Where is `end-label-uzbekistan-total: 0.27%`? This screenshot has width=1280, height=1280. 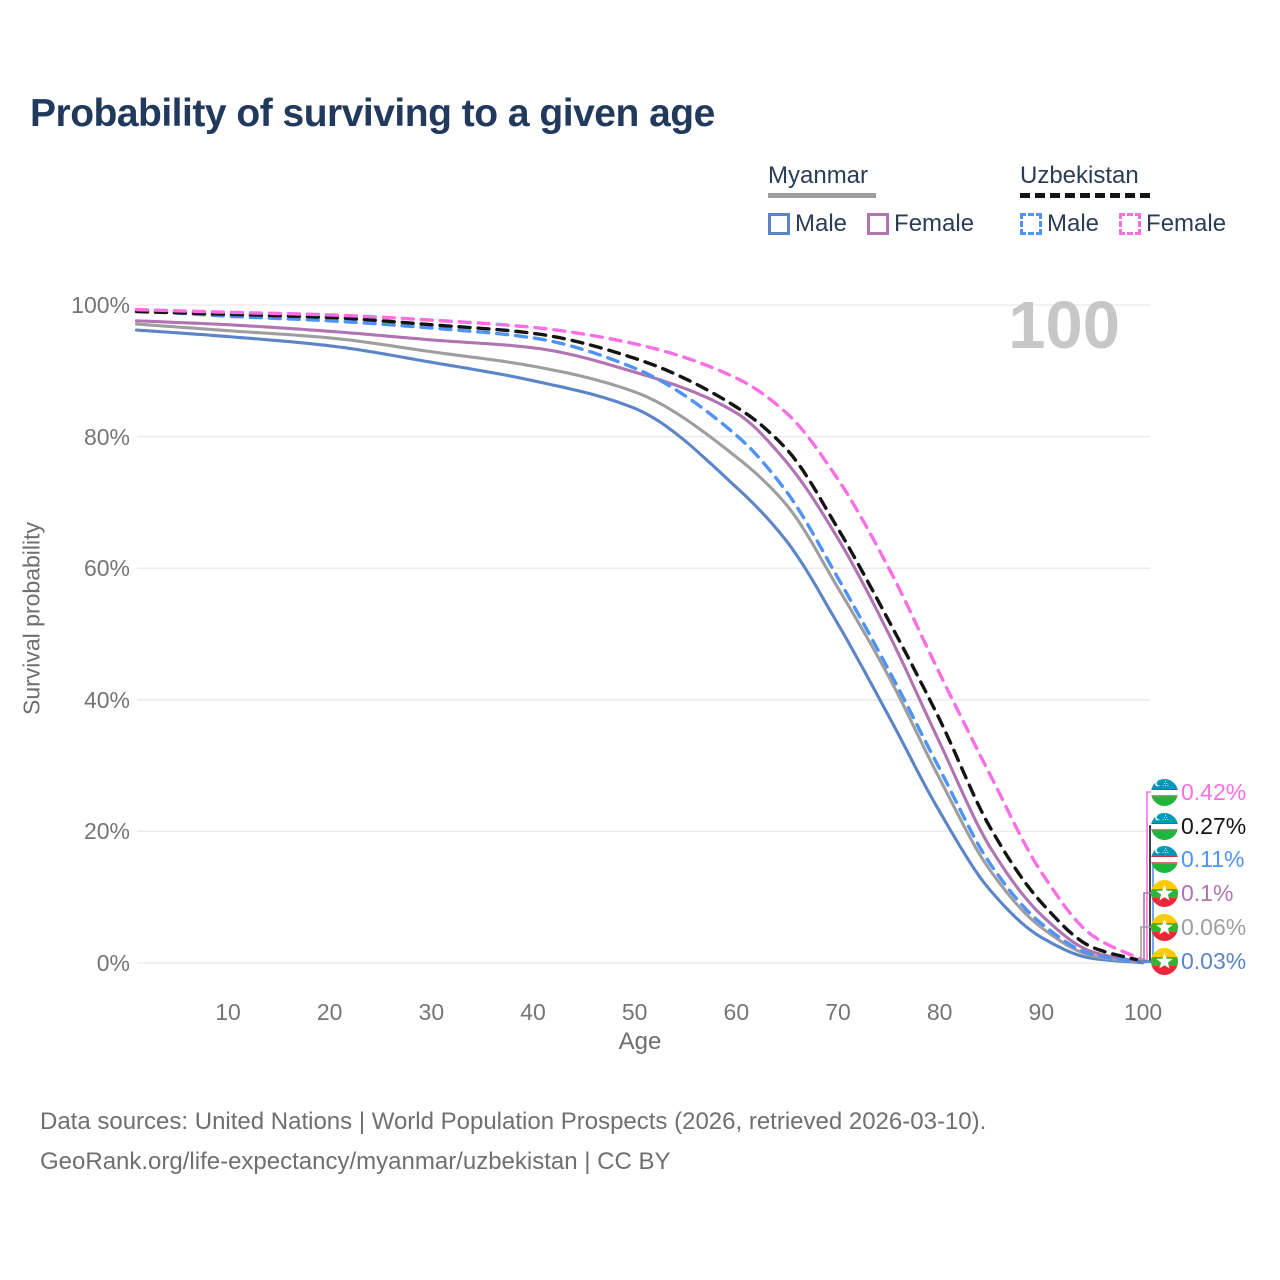 end-label-uzbekistan-total: 0.27% is located at coordinates (1198, 826).